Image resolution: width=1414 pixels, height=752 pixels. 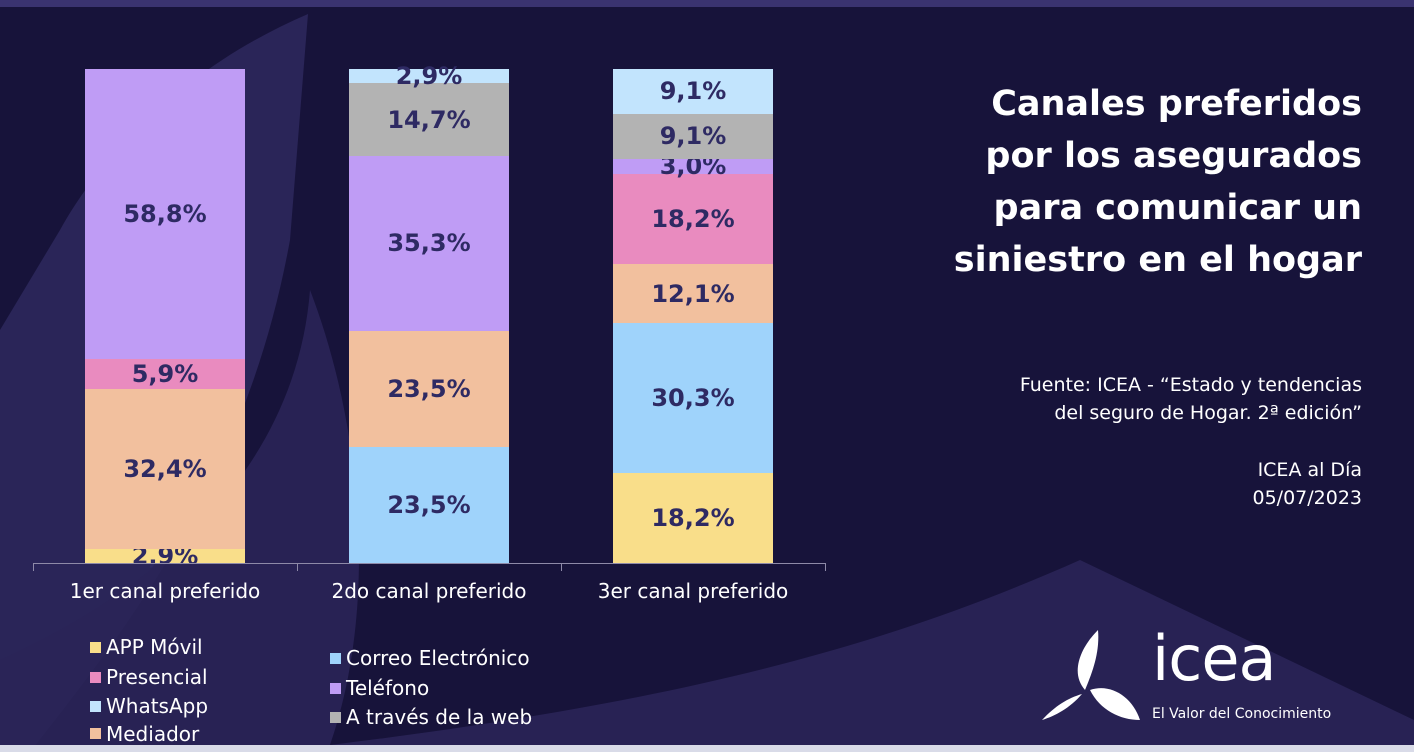 I want to click on x-tick-label: 3er canal preferido, so click(x=693, y=591).